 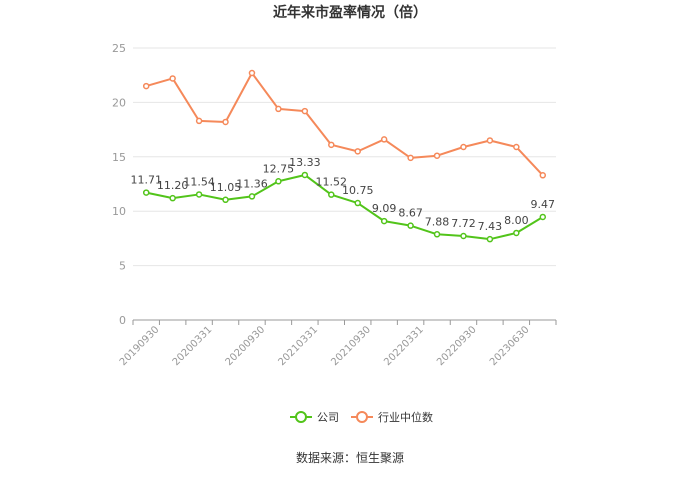 What do you see at coordinates (119, 48) in the screenshot?
I see `y-tick-label: 25` at bounding box center [119, 48].